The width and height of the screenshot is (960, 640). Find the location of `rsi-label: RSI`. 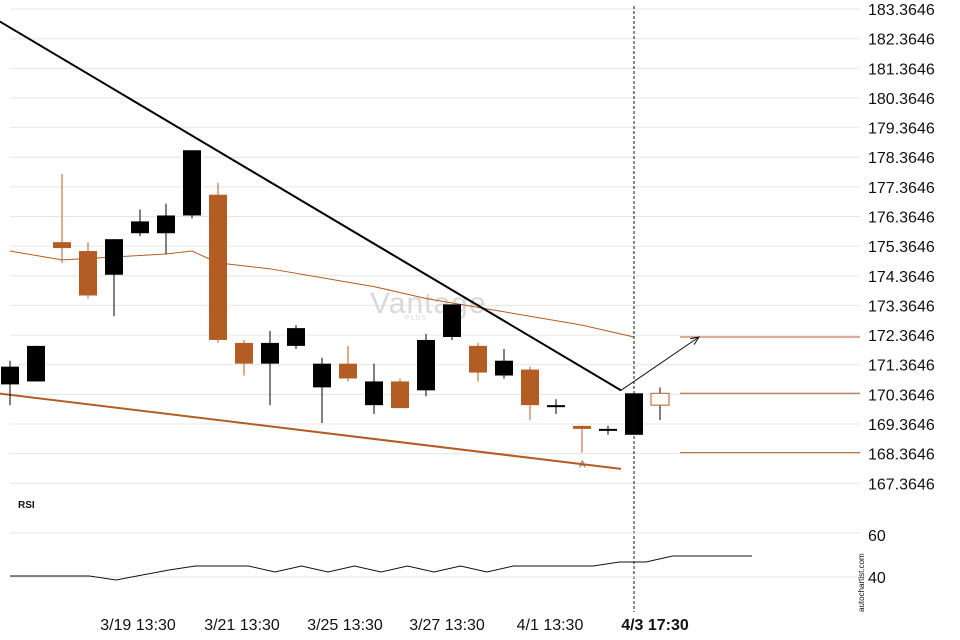

rsi-label: RSI is located at coordinates (26, 505).